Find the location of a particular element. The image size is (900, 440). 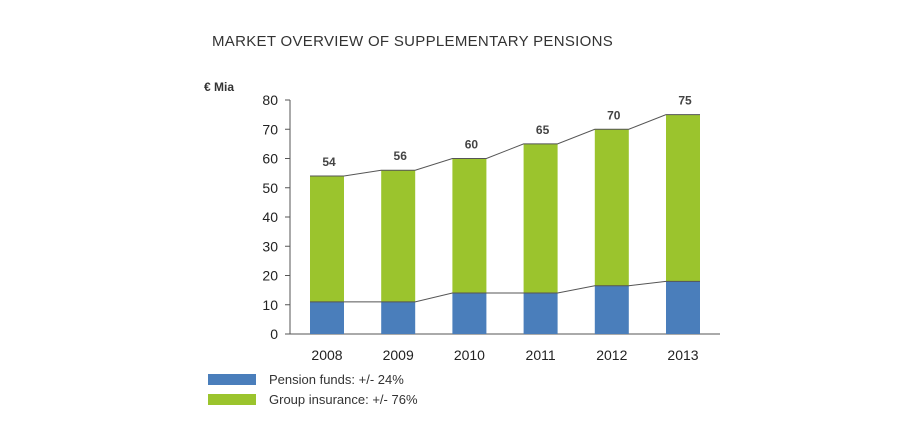

y-tick-label: 0 is located at coordinates (274, 334).